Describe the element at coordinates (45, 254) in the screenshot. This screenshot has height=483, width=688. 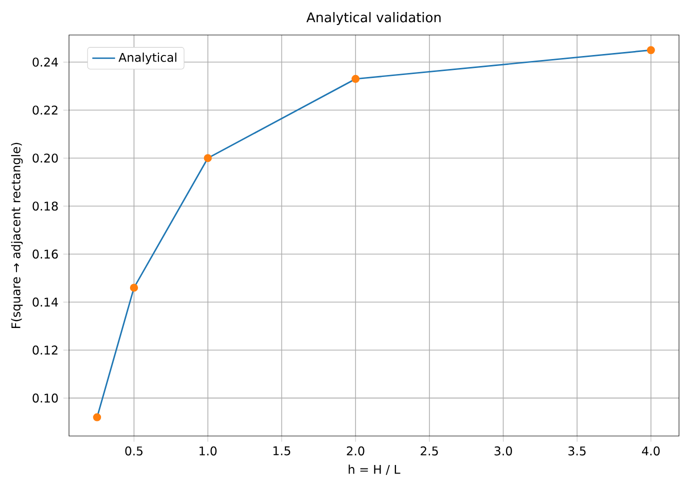
I see `y-tick-label: 0.16` at that location.